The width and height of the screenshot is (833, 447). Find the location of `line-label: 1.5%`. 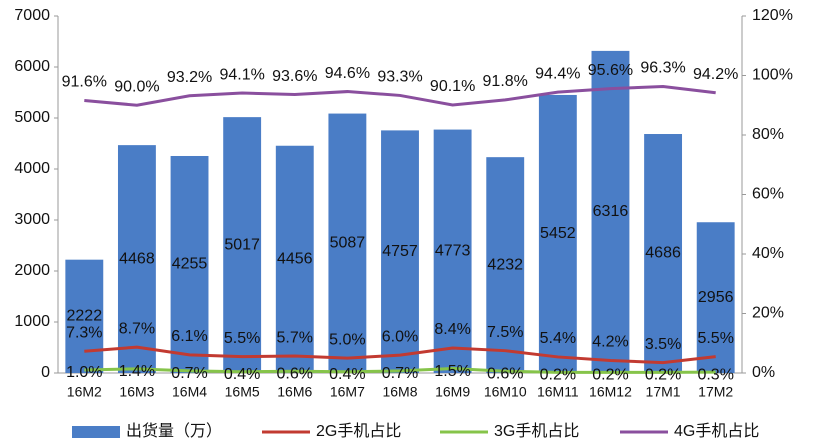

line-label: 1.5% is located at coordinates (452, 371).